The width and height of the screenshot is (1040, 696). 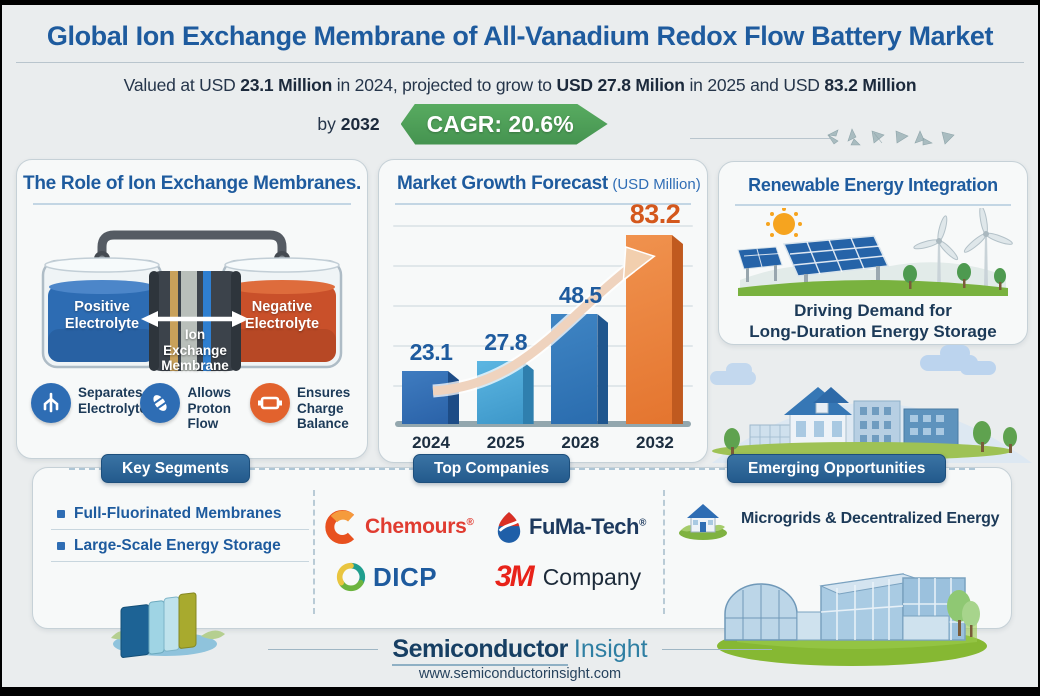 I want to click on feature-allows-proton-flow: Allows Proton Flow, so click(x=191, y=407).